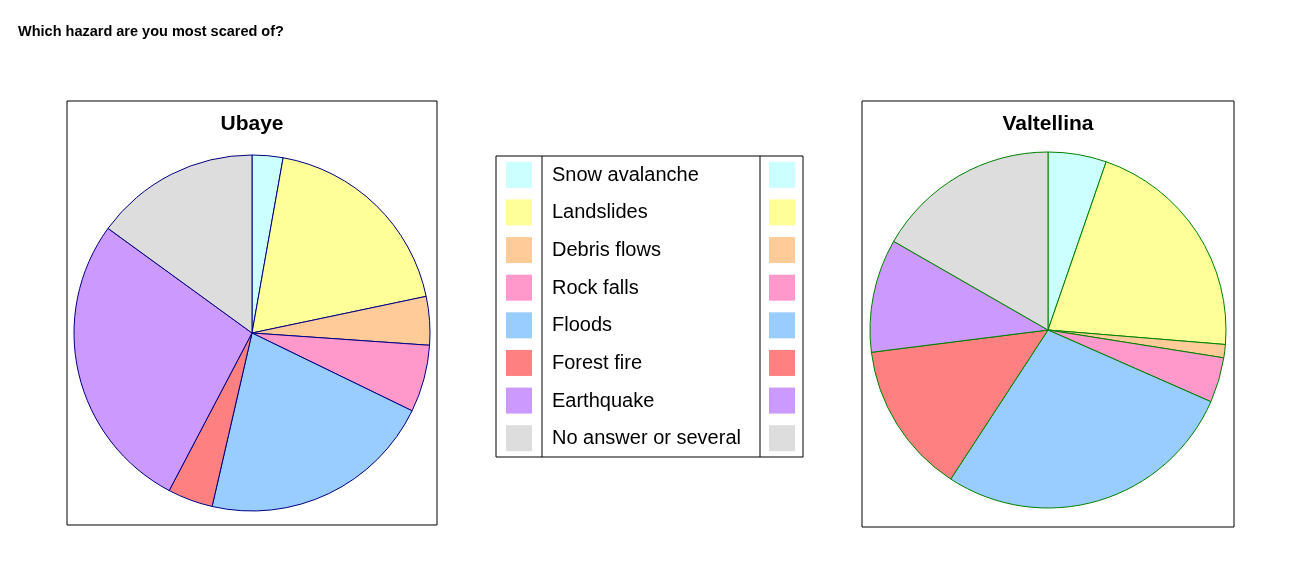 The width and height of the screenshot is (1291, 581). What do you see at coordinates (603, 399) in the screenshot?
I see `legend-label: Earthquake` at bounding box center [603, 399].